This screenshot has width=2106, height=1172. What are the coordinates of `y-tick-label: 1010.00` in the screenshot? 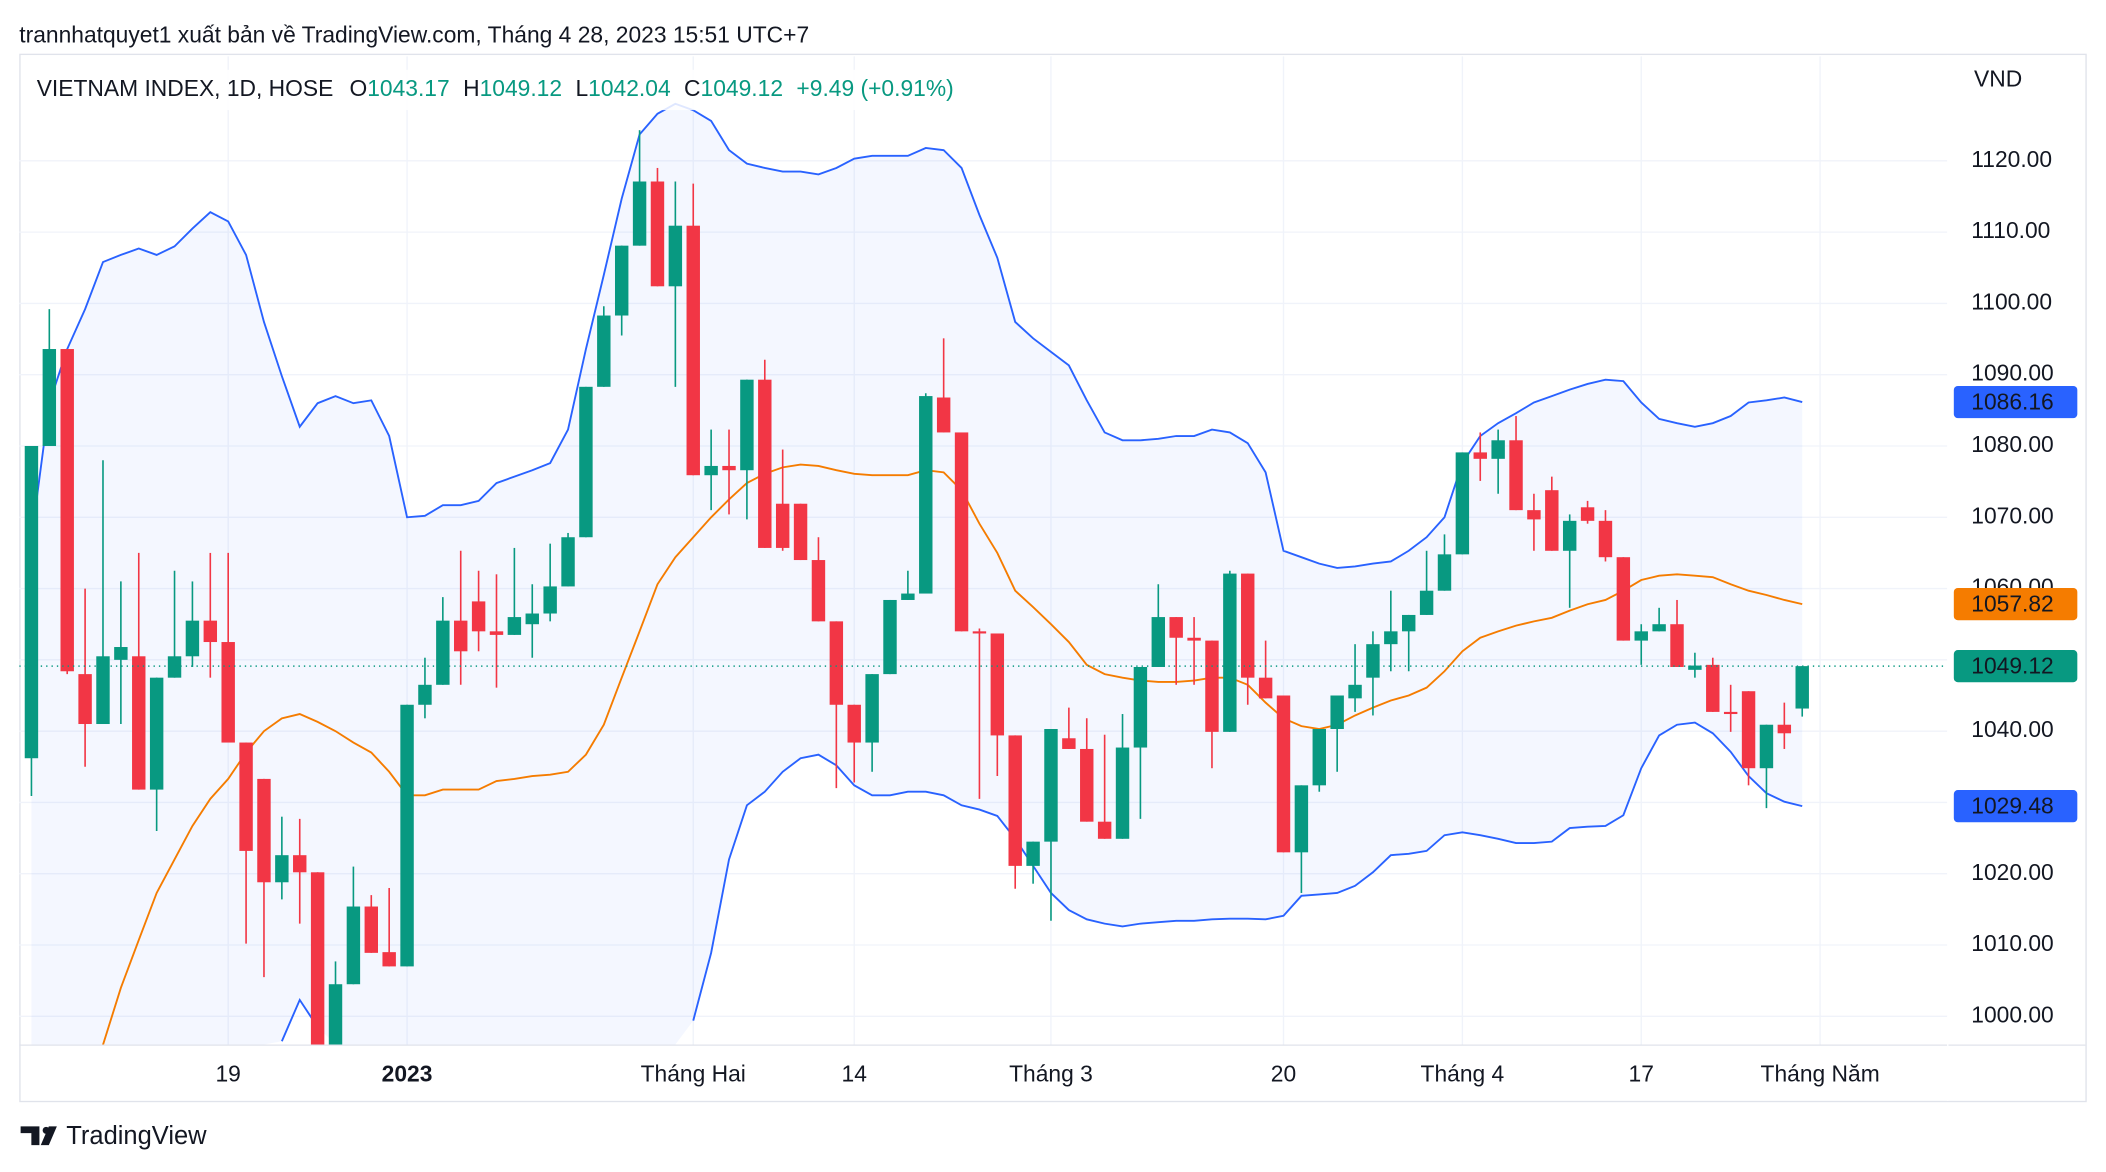 It's located at (2012, 943).